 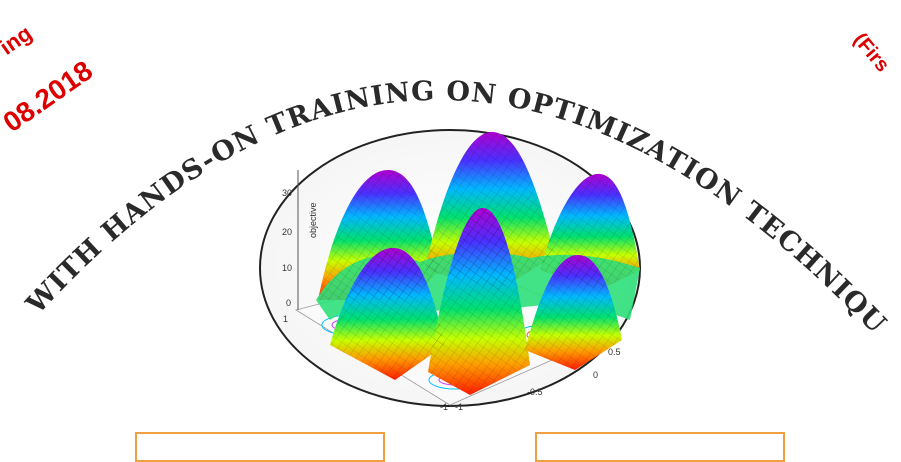 What do you see at coordinates (18, 39) in the screenshot?
I see `corner-text-left-top: ing` at bounding box center [18, 39].